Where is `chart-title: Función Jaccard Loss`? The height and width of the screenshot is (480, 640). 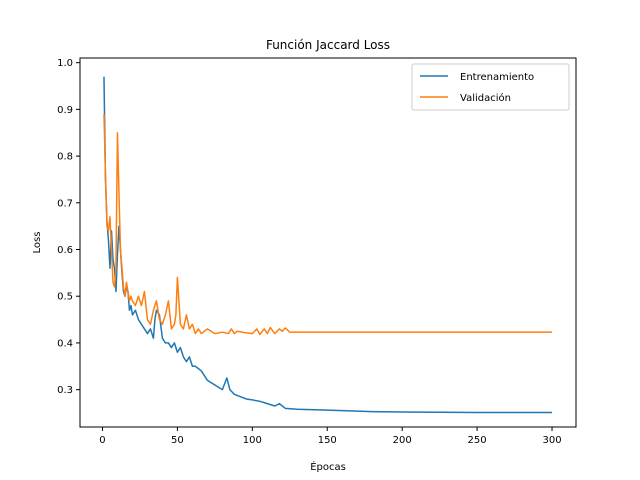 chart-title: Función Jaccard Loss is located at coordinates (328, 45).